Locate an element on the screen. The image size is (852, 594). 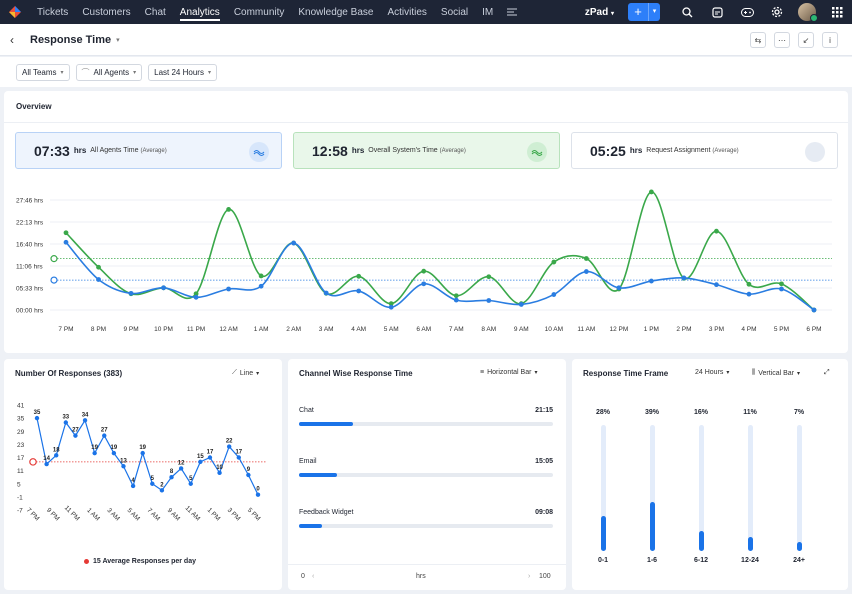
period-select: 24 Hours ▾ is located at coordinates (712, 372).